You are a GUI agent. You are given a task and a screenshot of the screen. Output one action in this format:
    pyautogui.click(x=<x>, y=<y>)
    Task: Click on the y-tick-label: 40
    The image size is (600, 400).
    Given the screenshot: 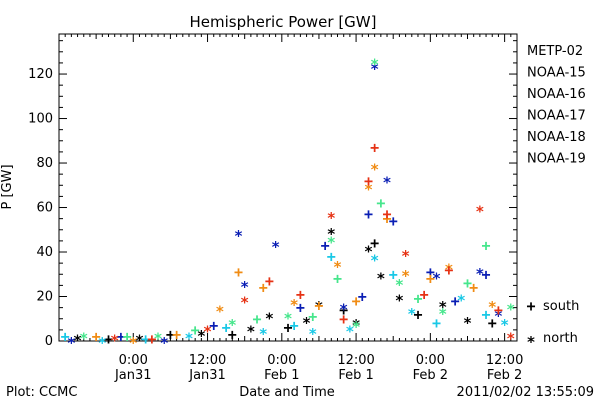 What is the action you would take?
    pyautogui.click(x=44, y=252)
    